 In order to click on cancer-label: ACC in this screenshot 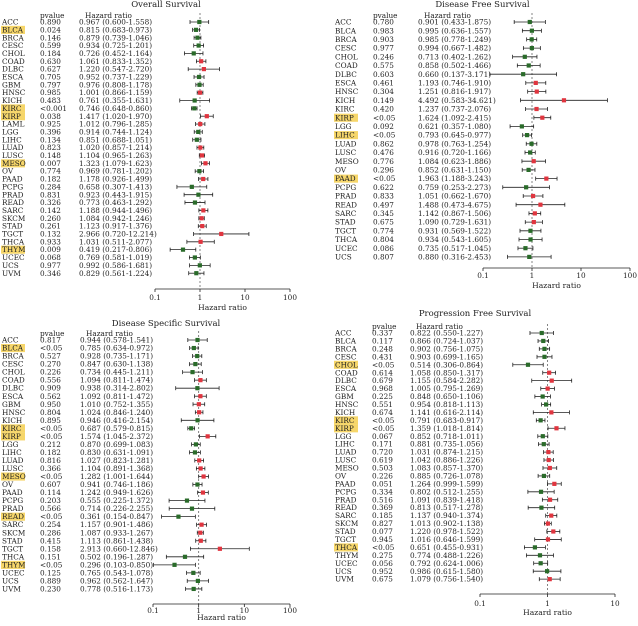, I will do `click(343, 22)`.